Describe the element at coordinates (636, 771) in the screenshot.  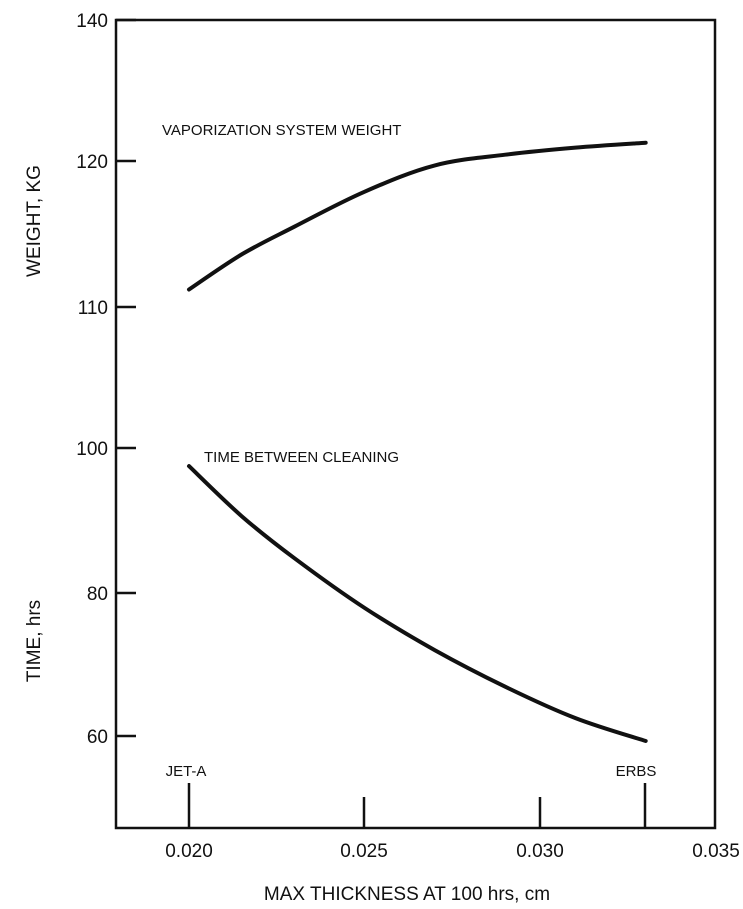
I see `marker-label-erbs: ERBS` at that location.